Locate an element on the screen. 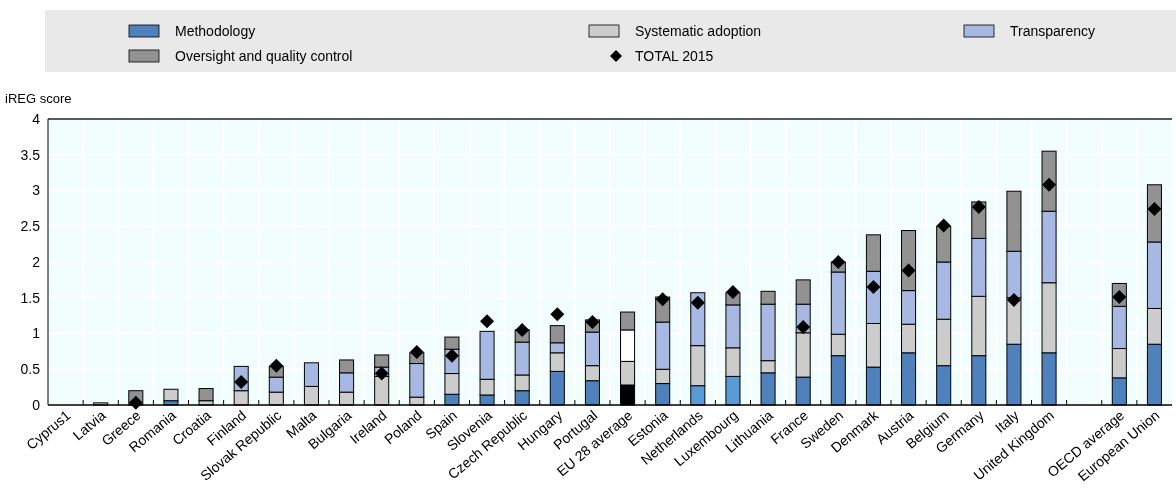 This screenshot has width=1176, height=502. y-tick-label: 0.5 is located at coordinates (30, 369).